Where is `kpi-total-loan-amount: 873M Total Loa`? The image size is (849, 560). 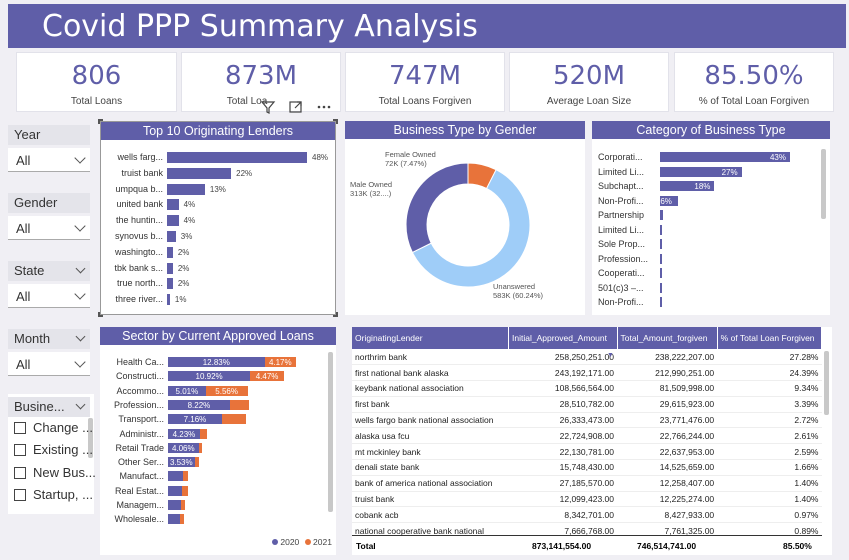
kpi-total-loan-amount: 873M Total Loa is located at coordinates (261, 83).